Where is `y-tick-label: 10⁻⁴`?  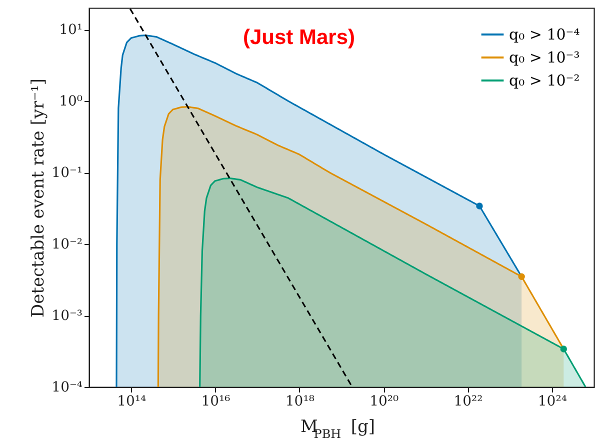 y-tick-label: 10⁻⁴ is located at coordinates (67, 388).